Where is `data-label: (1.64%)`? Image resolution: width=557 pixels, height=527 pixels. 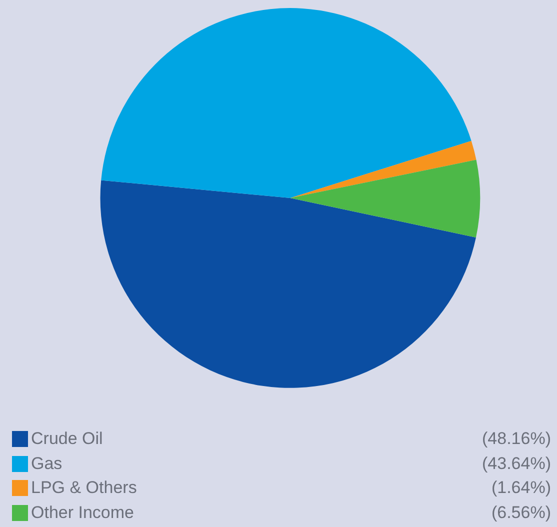 data-label: (1.64%) is located at coordinates (521, 488).